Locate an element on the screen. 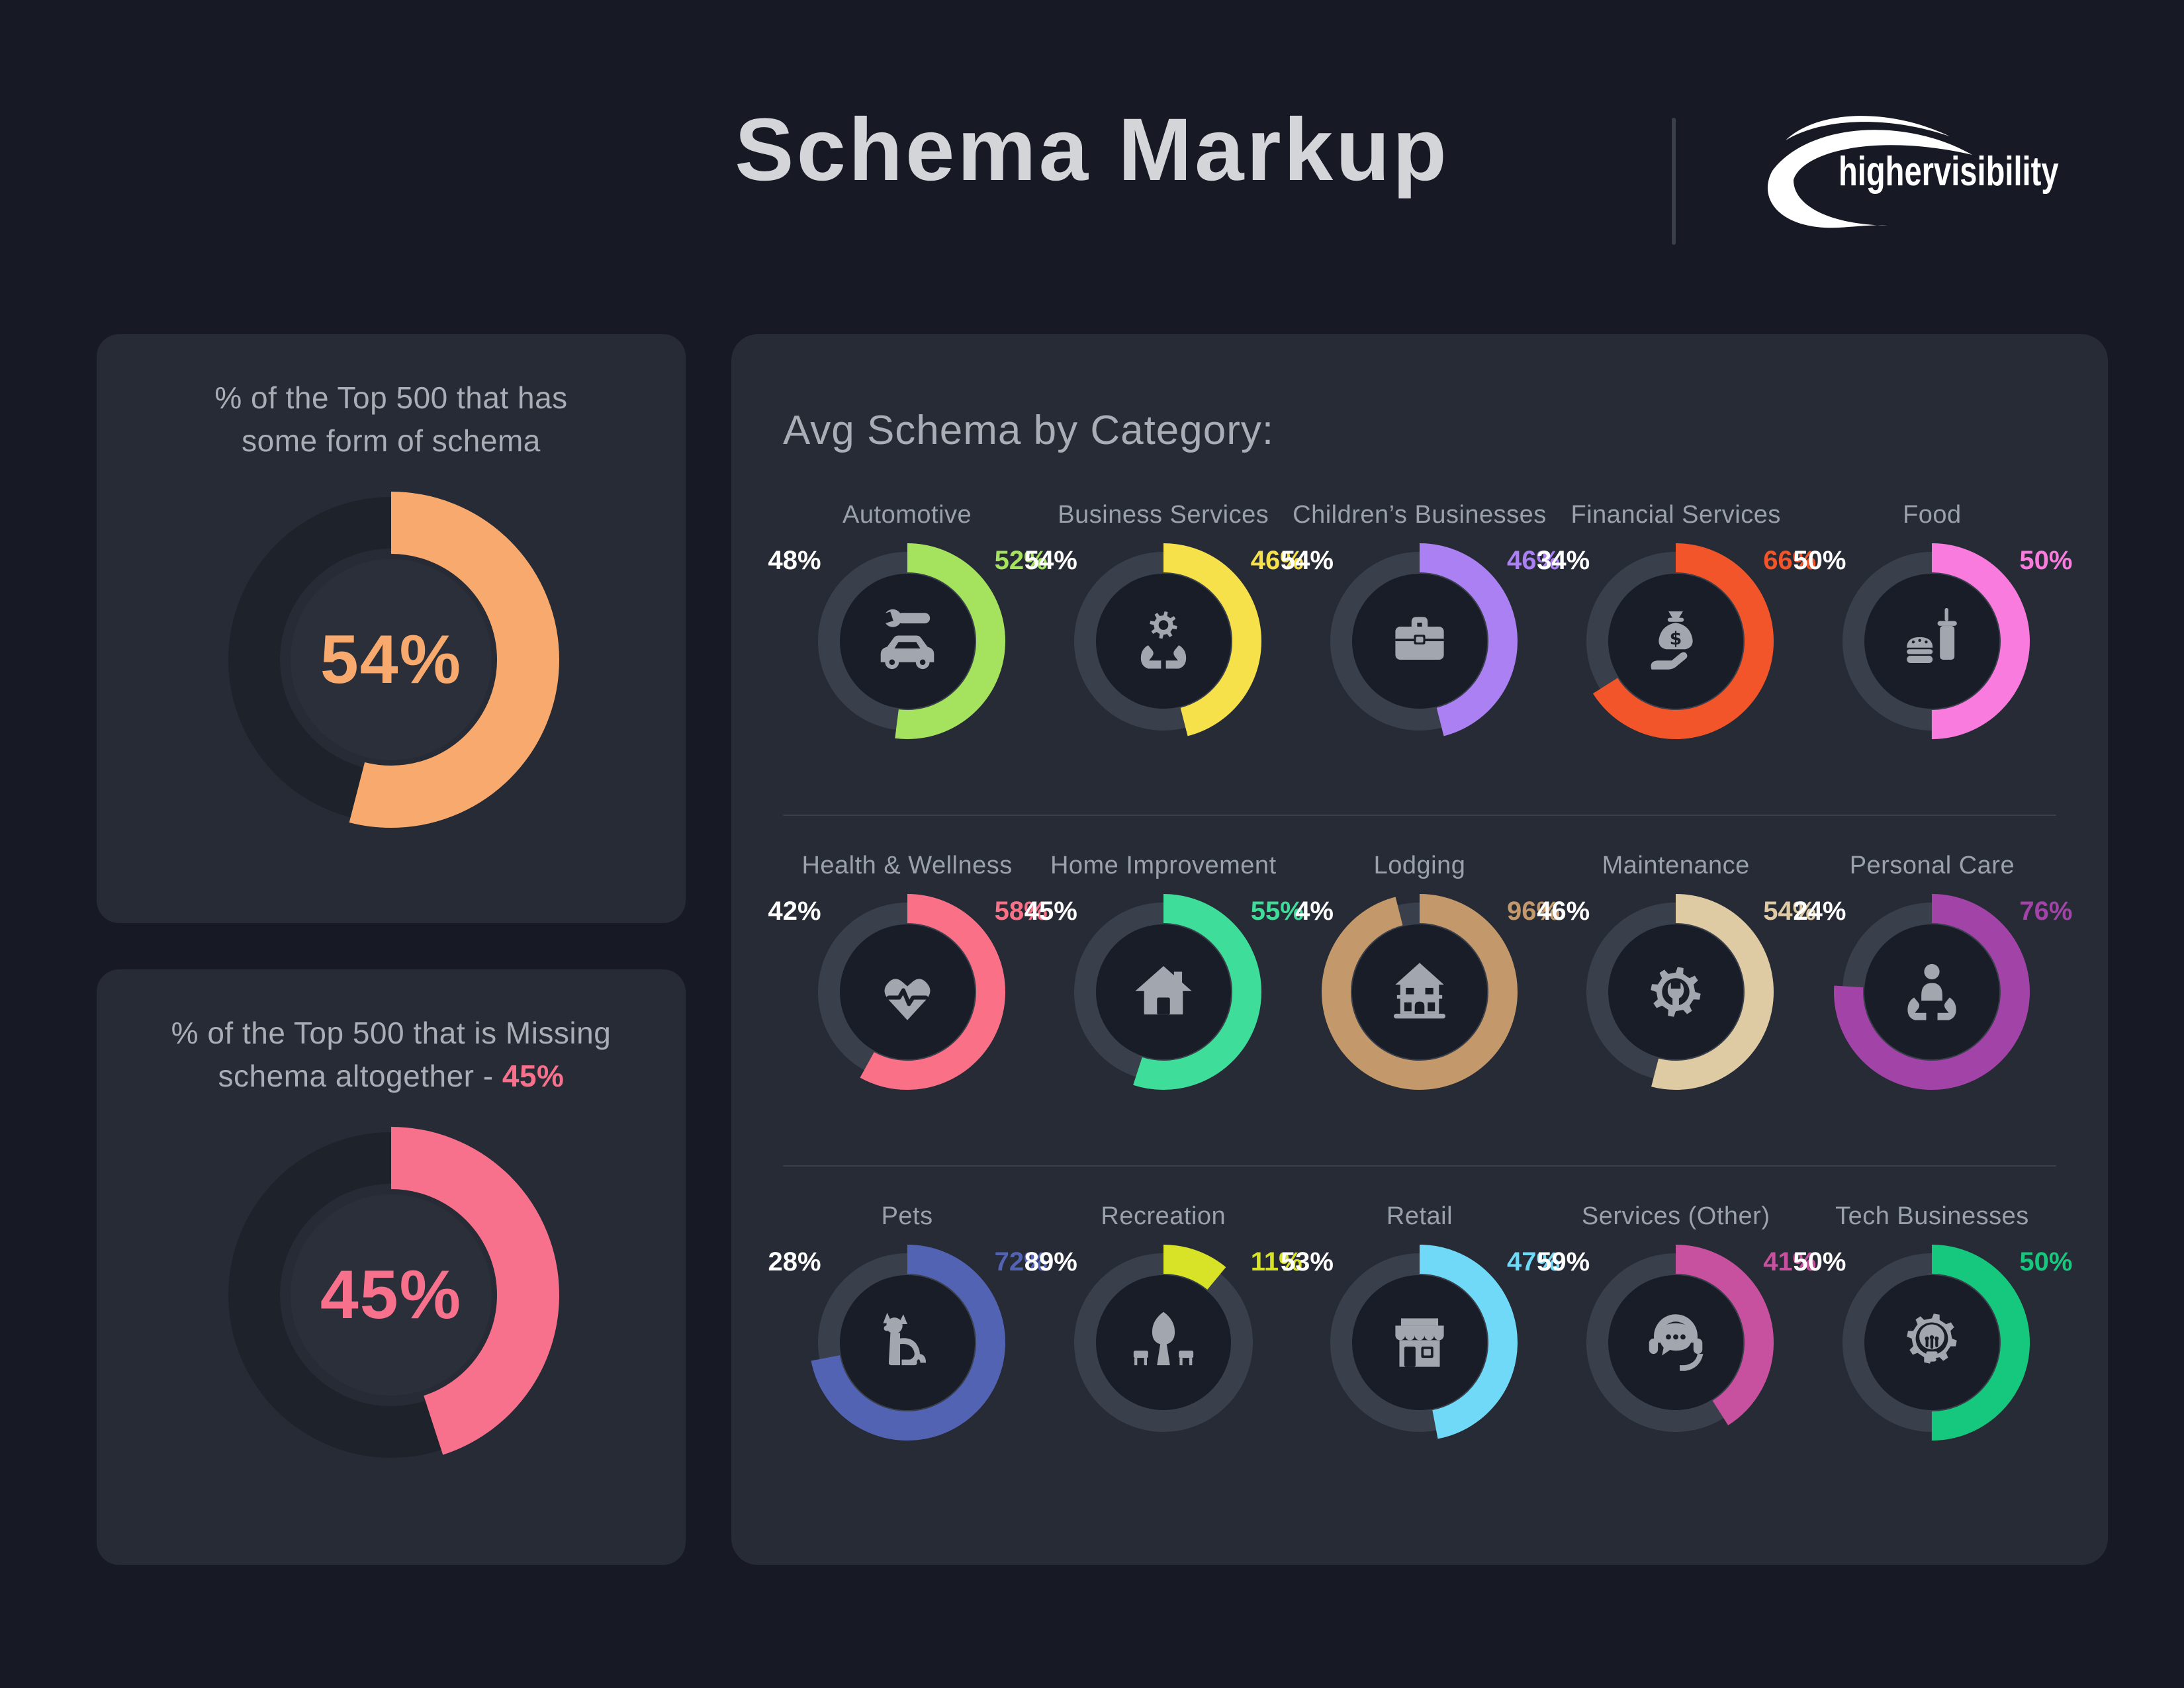  donut-missing-schema: 45% is located at coordinates (391, 1295).